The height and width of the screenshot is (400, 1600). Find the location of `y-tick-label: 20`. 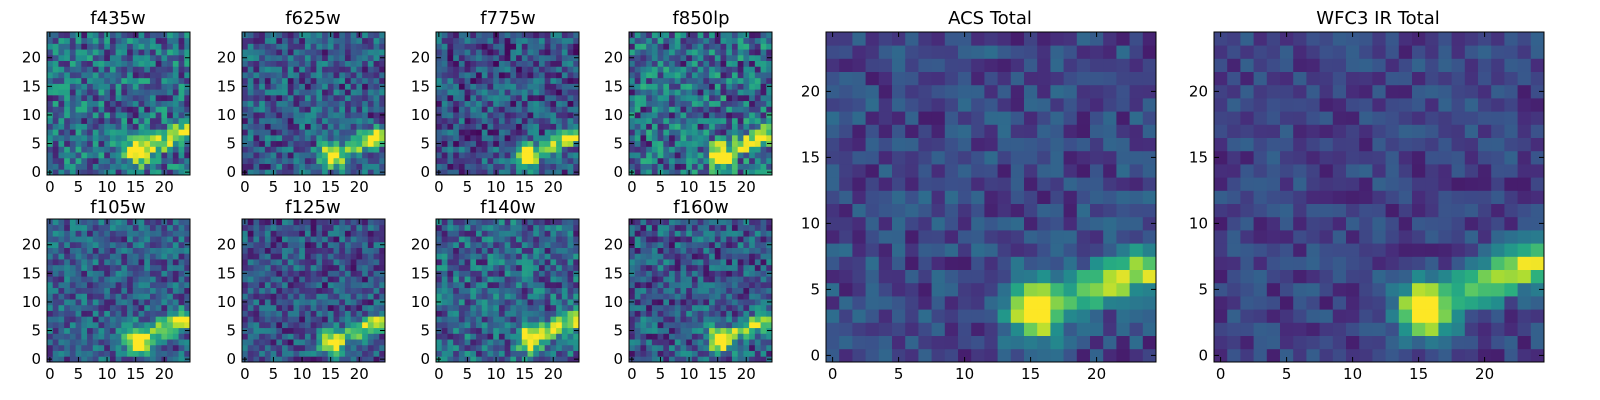

y-tick-label: 20 is located at coordinates (613, 58).